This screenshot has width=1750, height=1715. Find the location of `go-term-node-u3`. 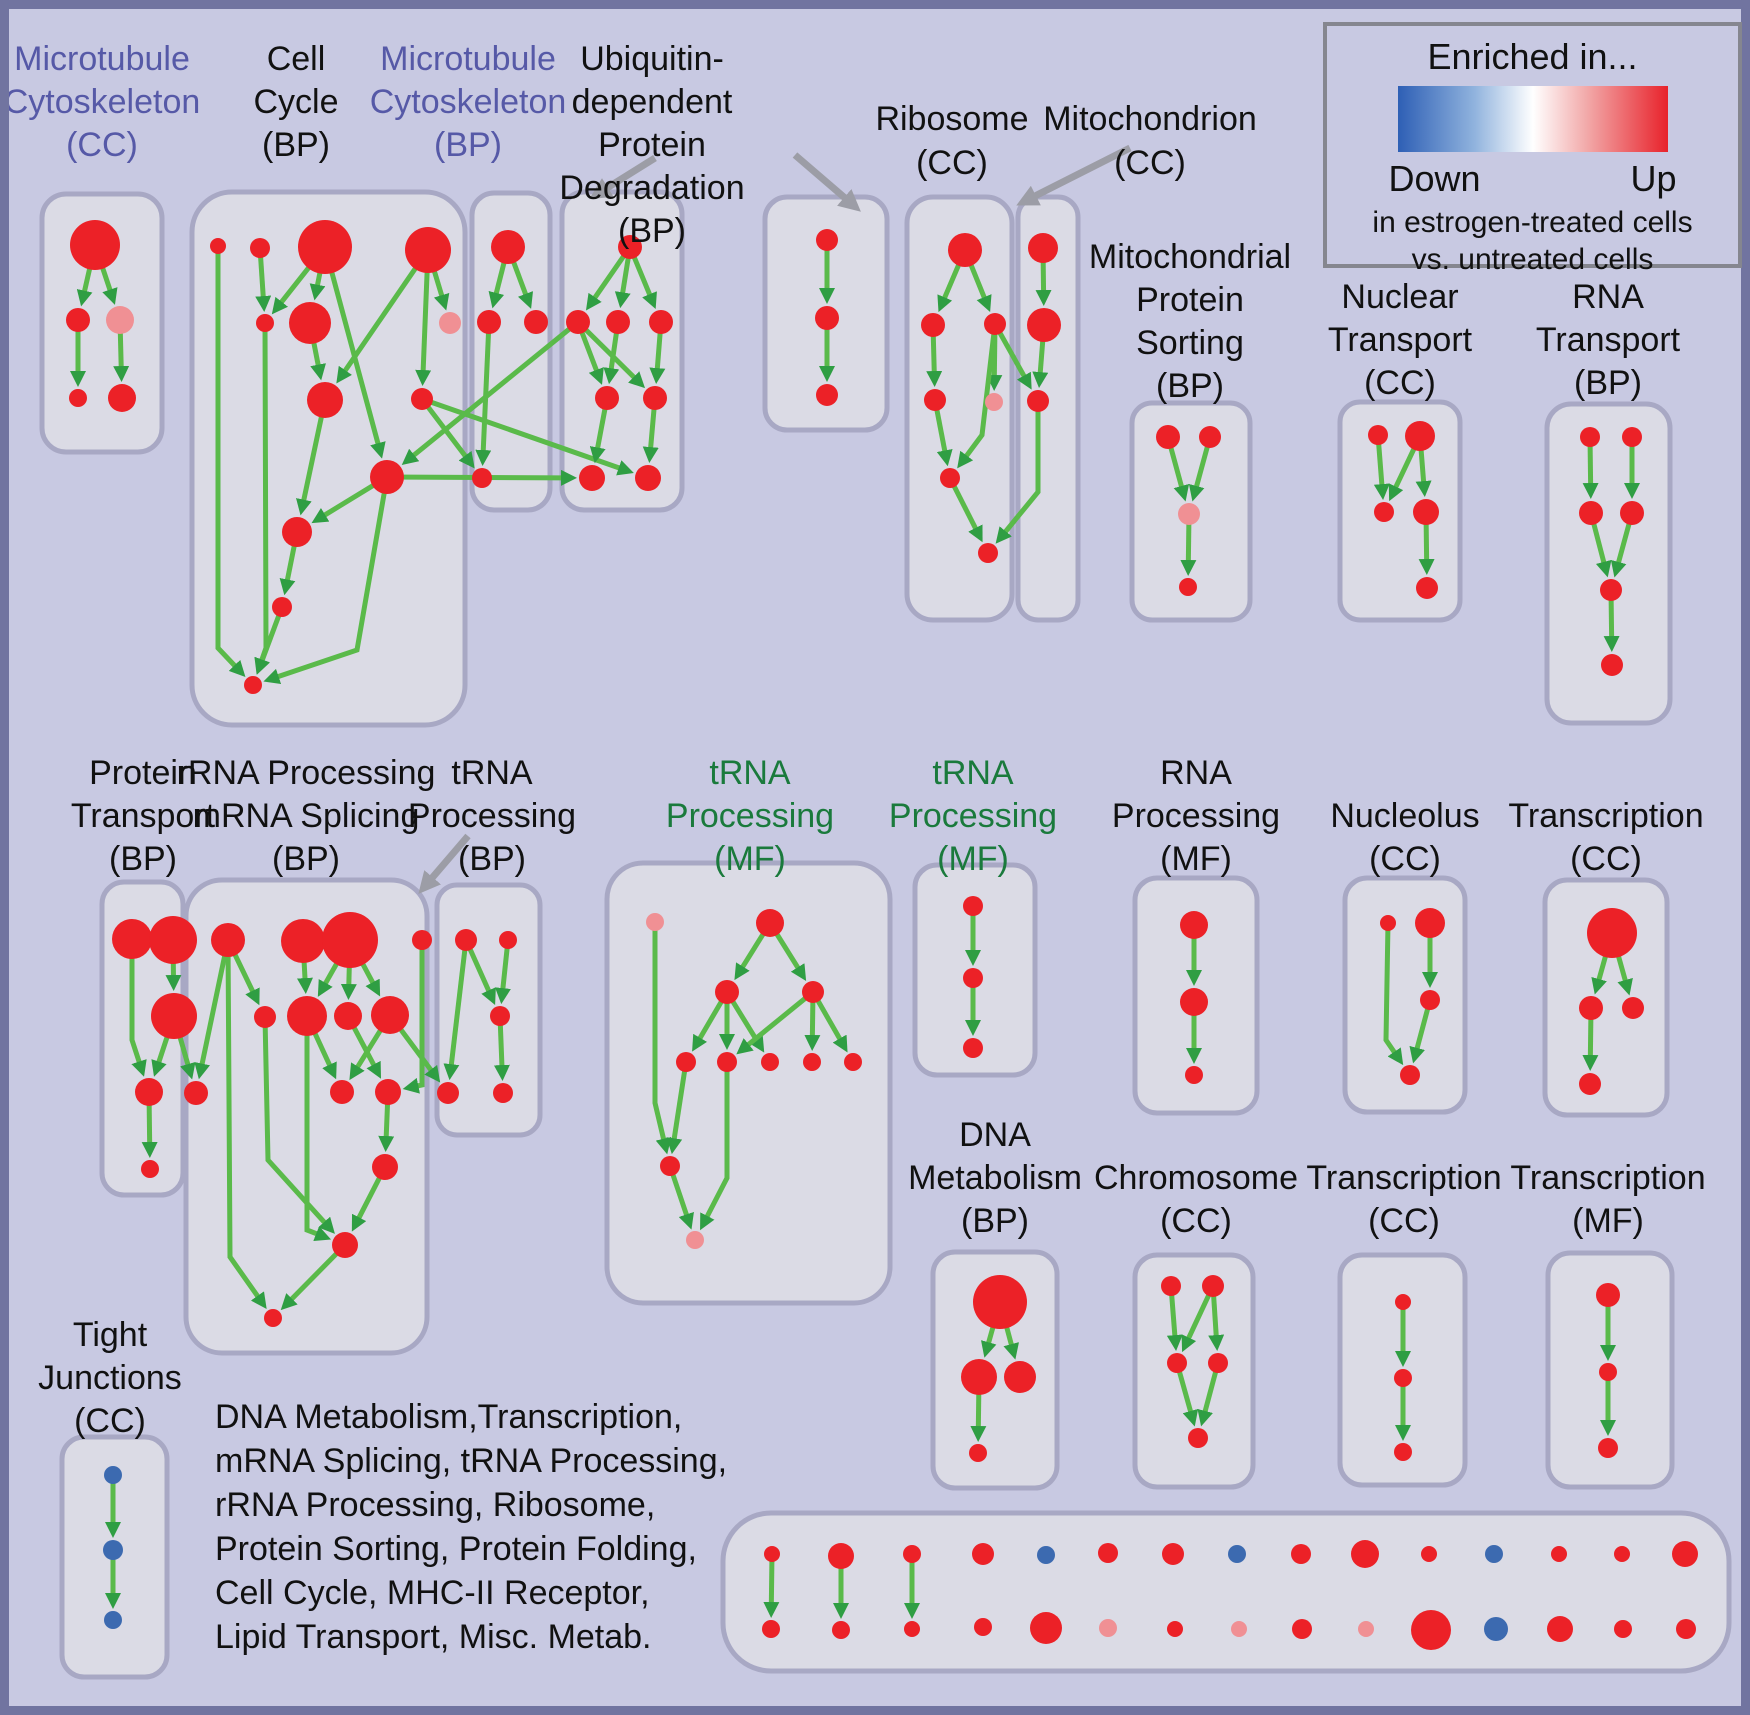

go-term-node-u3 is located at coordinates (618, 322).